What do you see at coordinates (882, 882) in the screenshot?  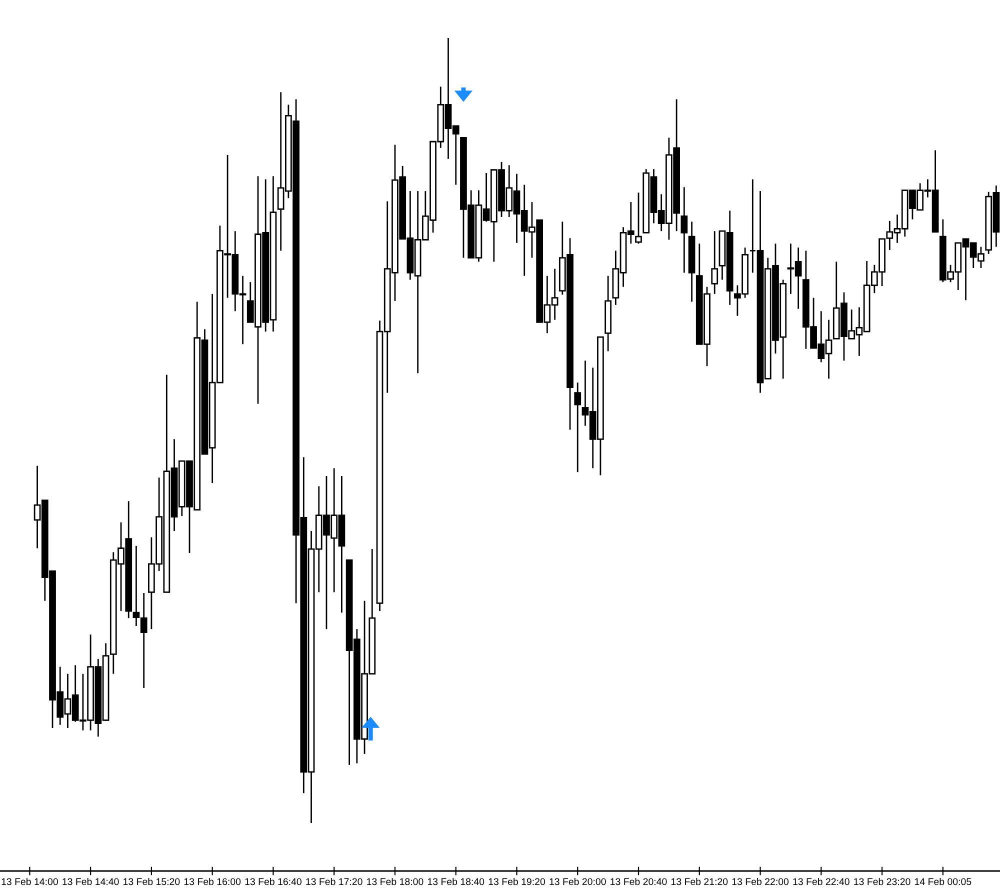 I see `x-tick-label: 13 Feb 23:20` at bounding box center [882, 882].